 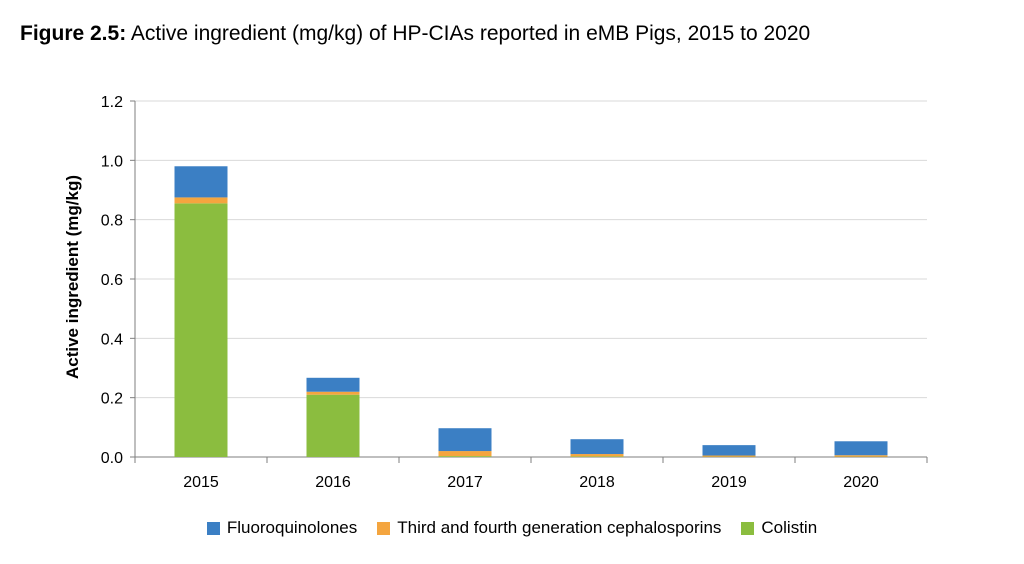 What do you see at coordinates (201, 200) in the screenshot?
I see `bar-third-and-fourth-generation-cephalosporins-2015` at bounding box center [201, 200].